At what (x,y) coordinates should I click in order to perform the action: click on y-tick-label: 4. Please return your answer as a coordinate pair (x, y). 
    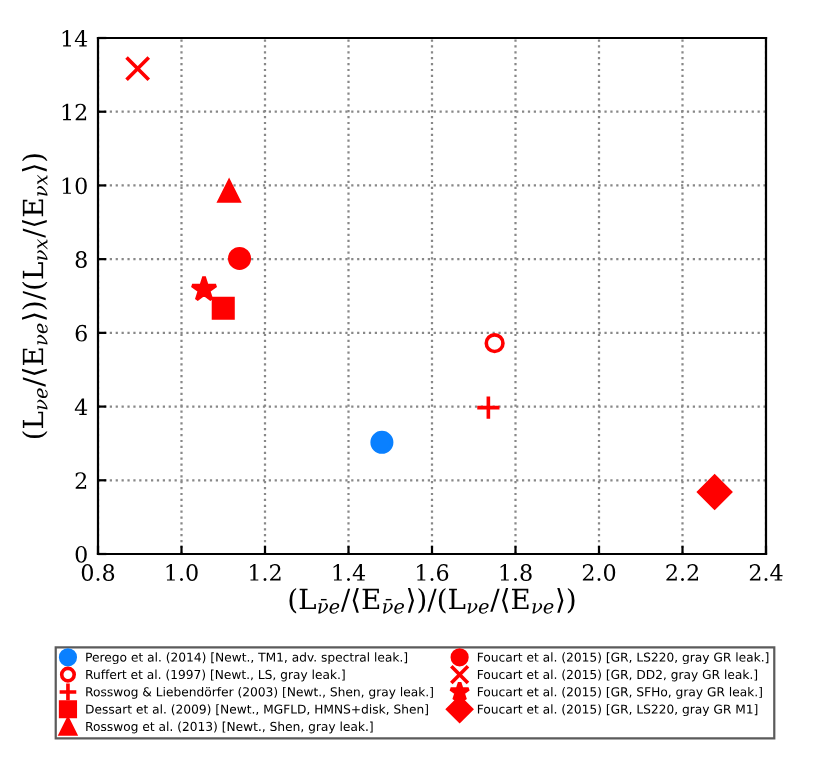
    Looking at the image, I should click on (81, 407).